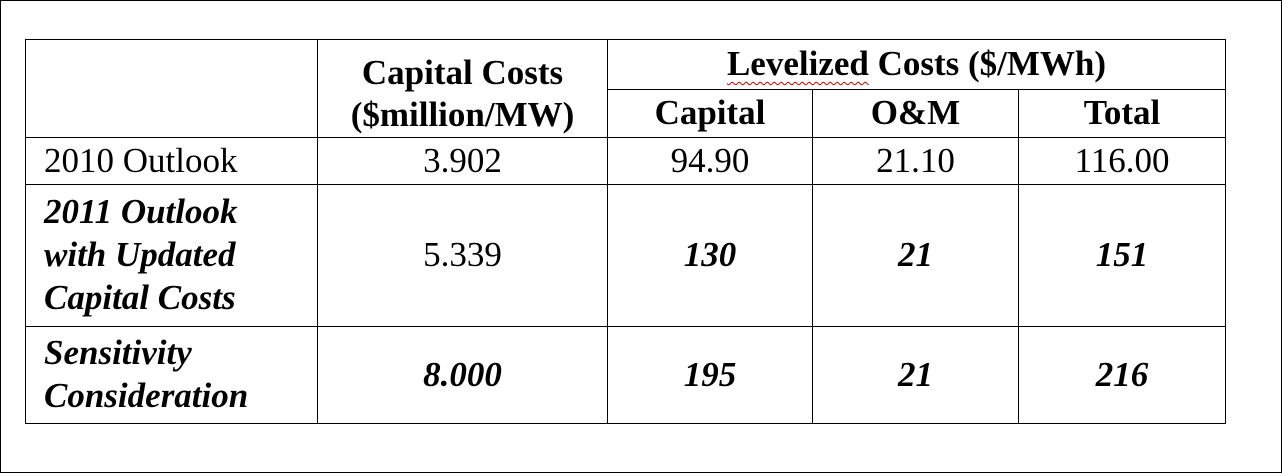  What do you see at coordinates (140, 297) in the screenshot?
I see `row-label-2011-line3: Capital Costs` at bounding box center [140, 297].